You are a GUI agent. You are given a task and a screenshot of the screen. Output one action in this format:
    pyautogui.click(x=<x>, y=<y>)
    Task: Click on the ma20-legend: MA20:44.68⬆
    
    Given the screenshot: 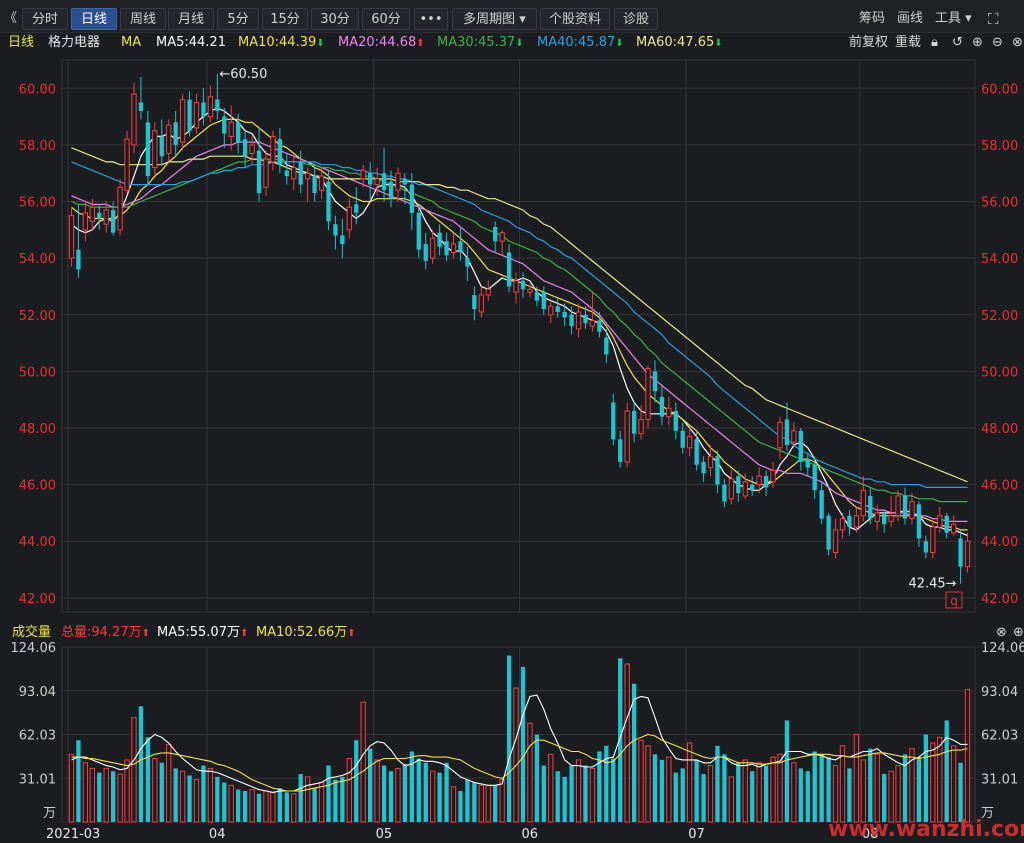 What is the action you would take?
    pyautogui.click(x=381, y=43)
    